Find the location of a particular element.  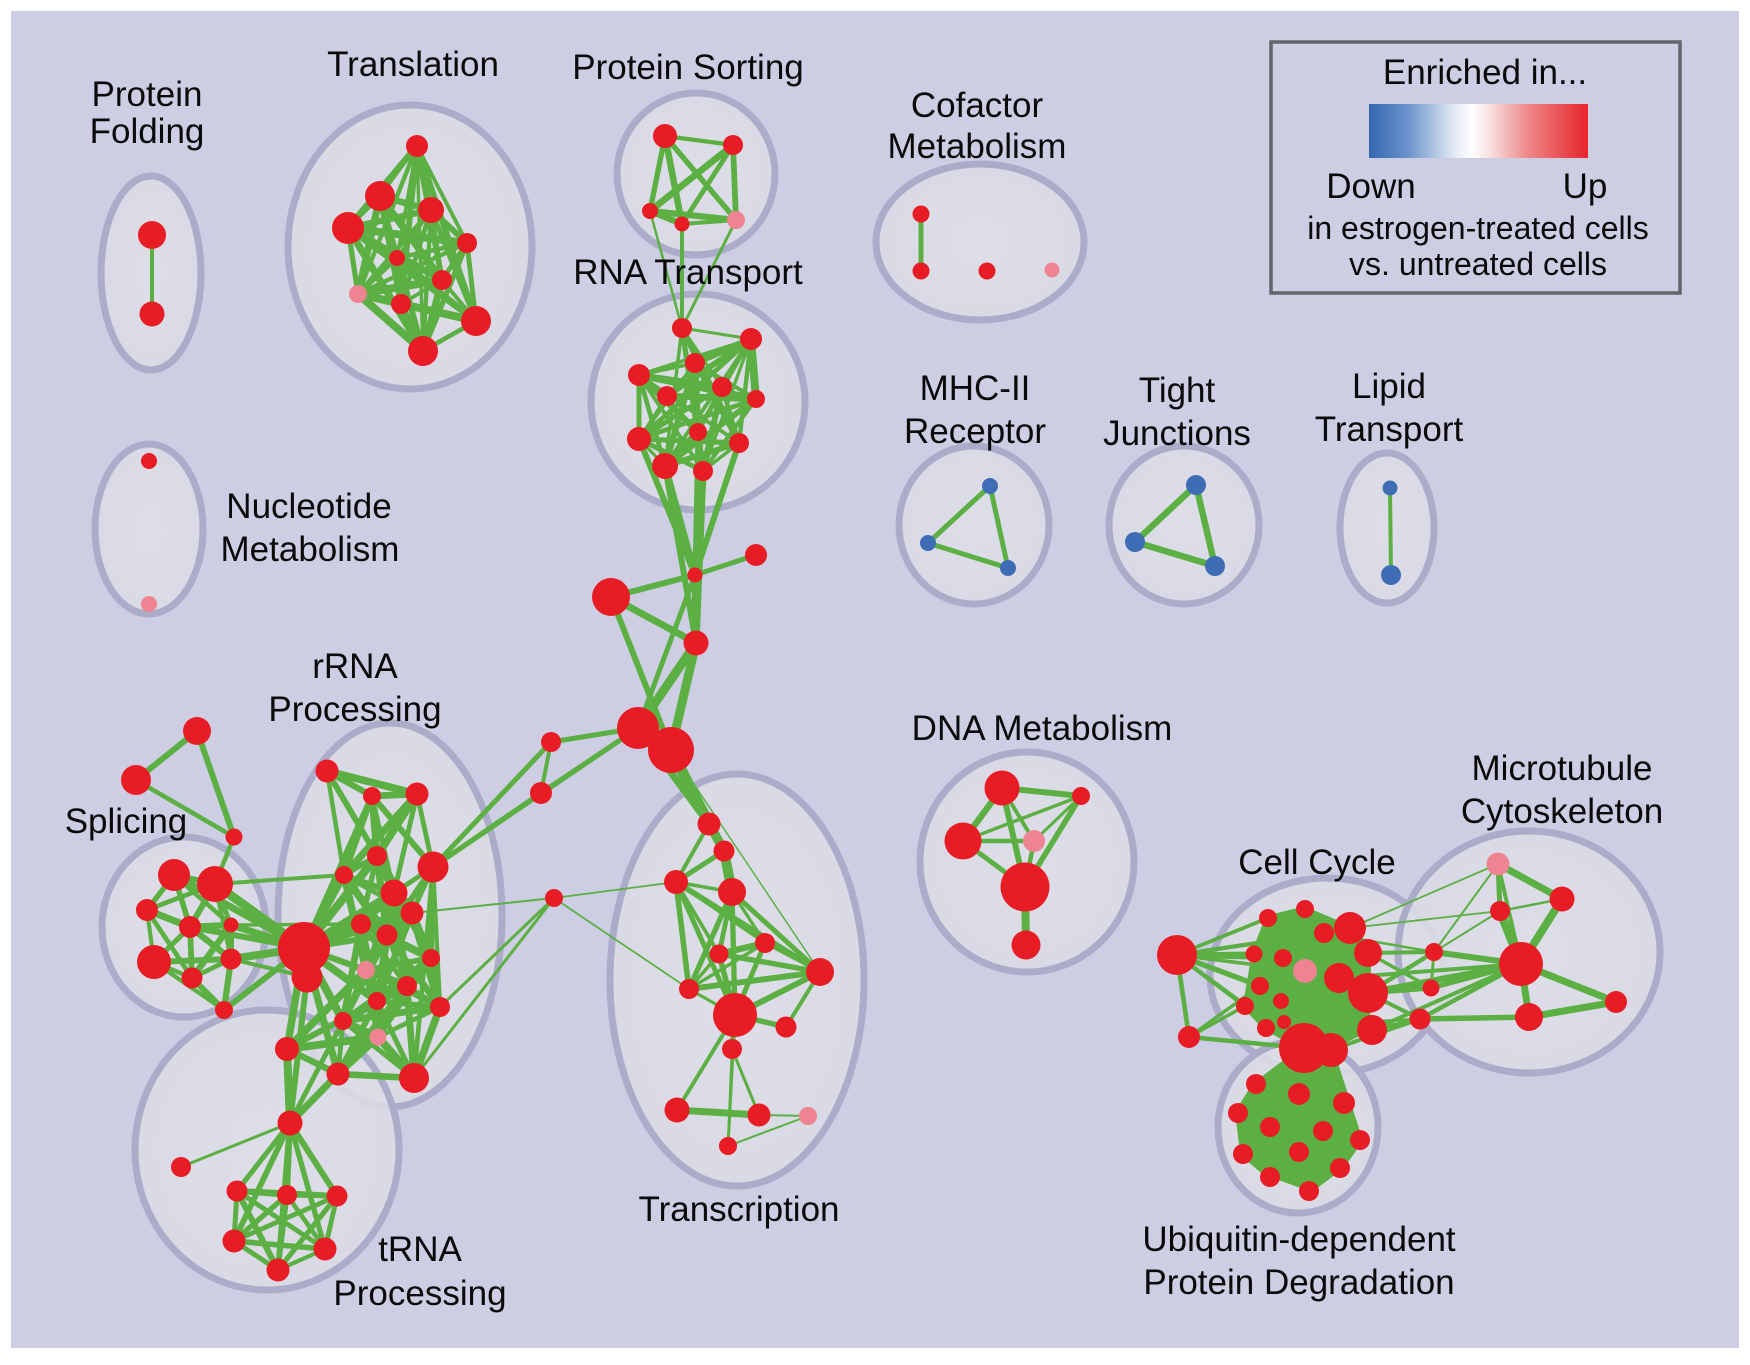

svg-text: MHC-II is located at coordinates (975, 388).